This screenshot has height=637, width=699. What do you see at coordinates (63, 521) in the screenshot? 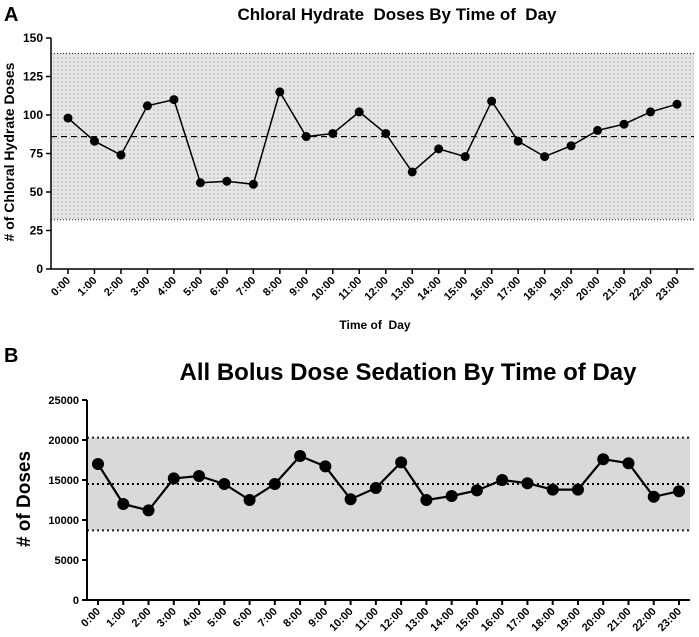
I see `panel-b-y-tick-label: 10000` at bounding box center [63, 521].